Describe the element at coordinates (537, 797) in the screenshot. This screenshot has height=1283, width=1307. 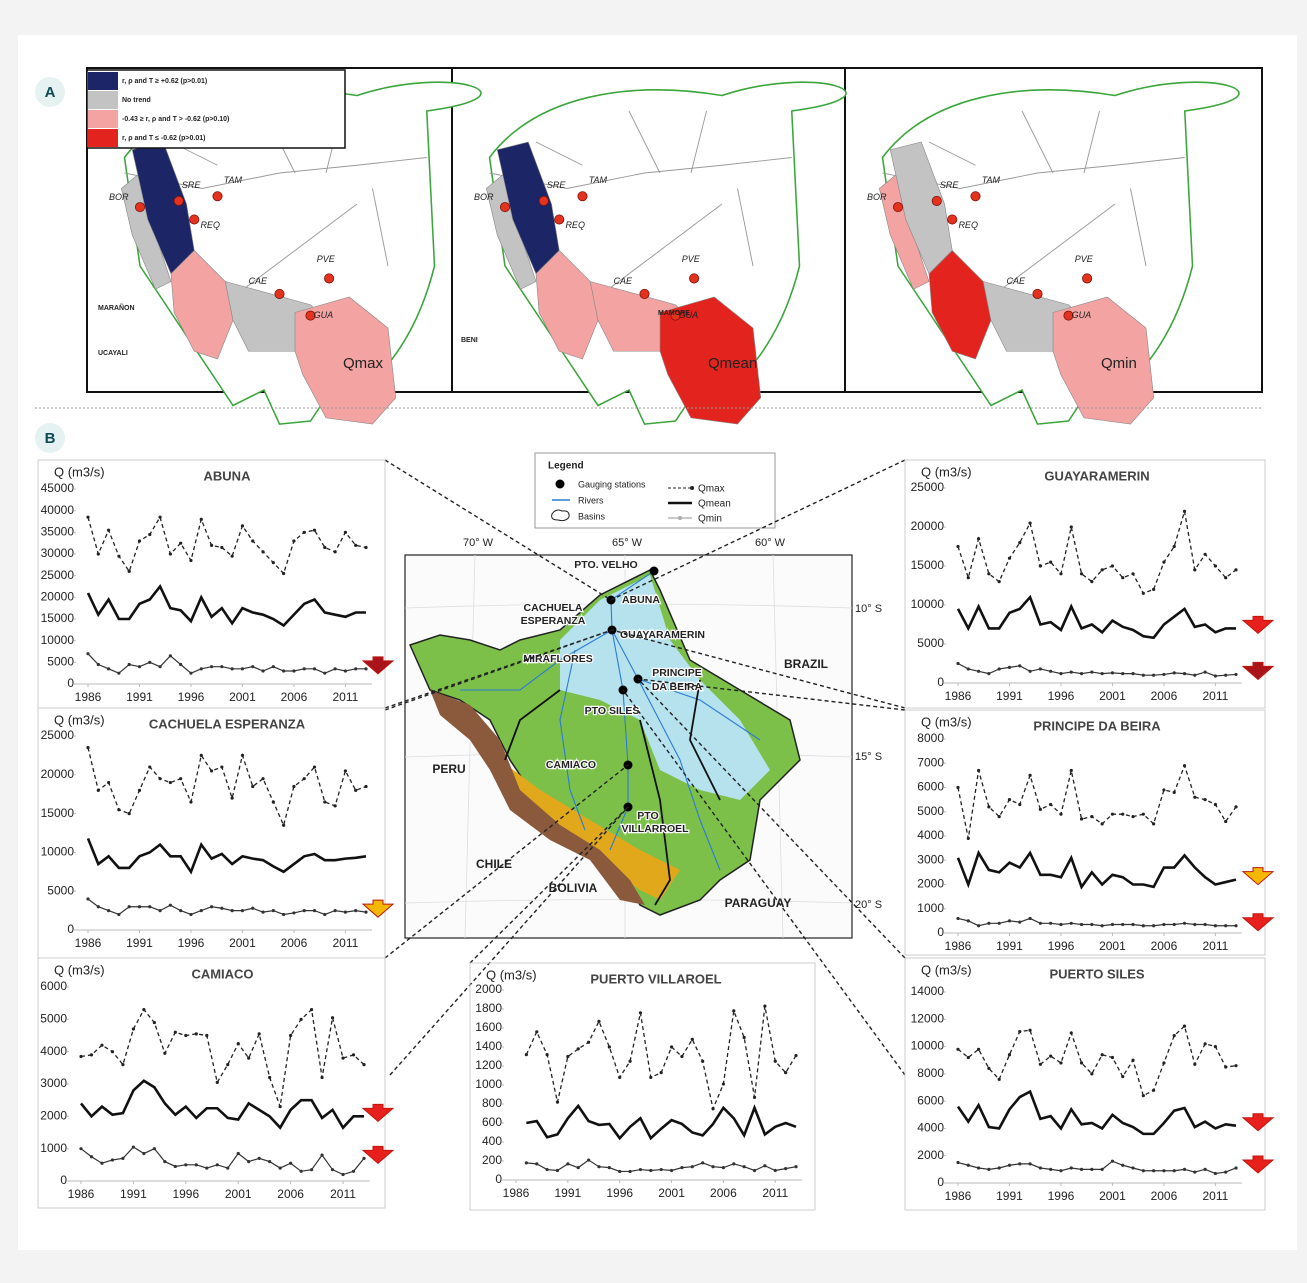
I see `andes` at that location.